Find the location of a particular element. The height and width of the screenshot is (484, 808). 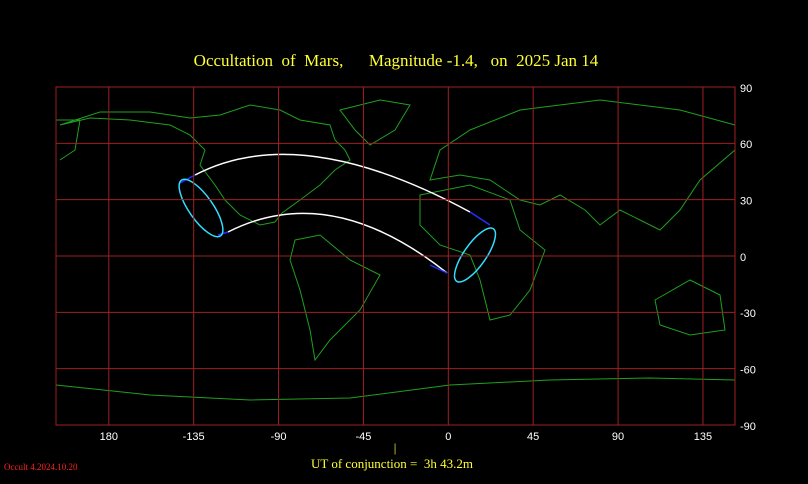

x-tick-label: 45 is located at coordinates (533, 437).